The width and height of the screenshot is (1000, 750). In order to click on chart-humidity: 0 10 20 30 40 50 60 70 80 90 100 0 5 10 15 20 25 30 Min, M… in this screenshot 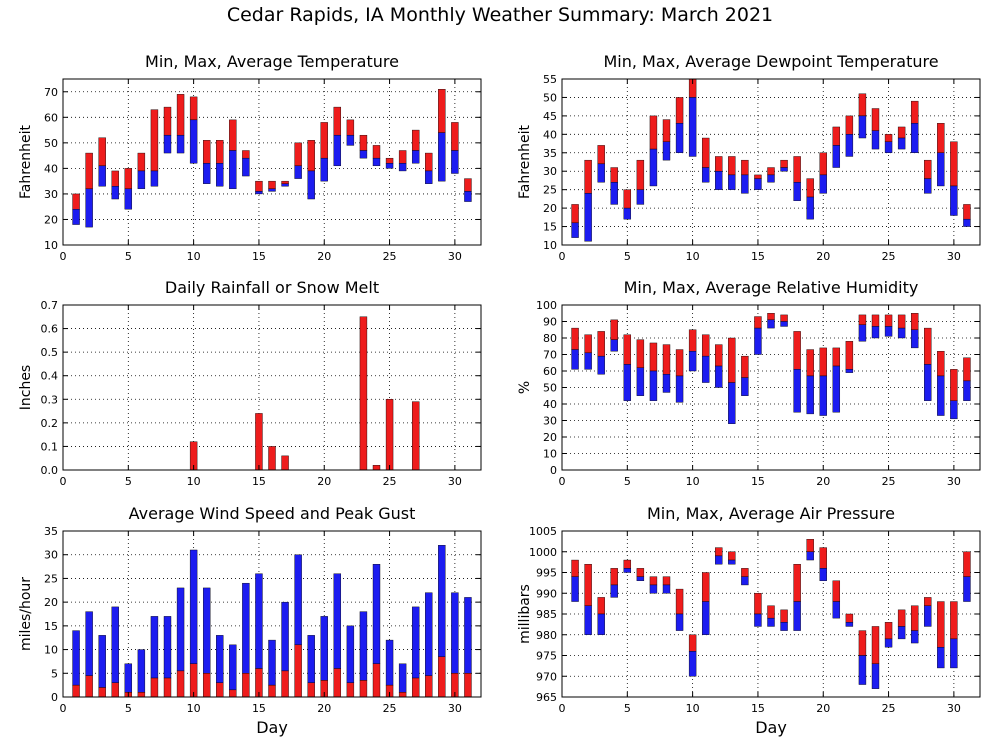, I will do `click(749, 383)`.